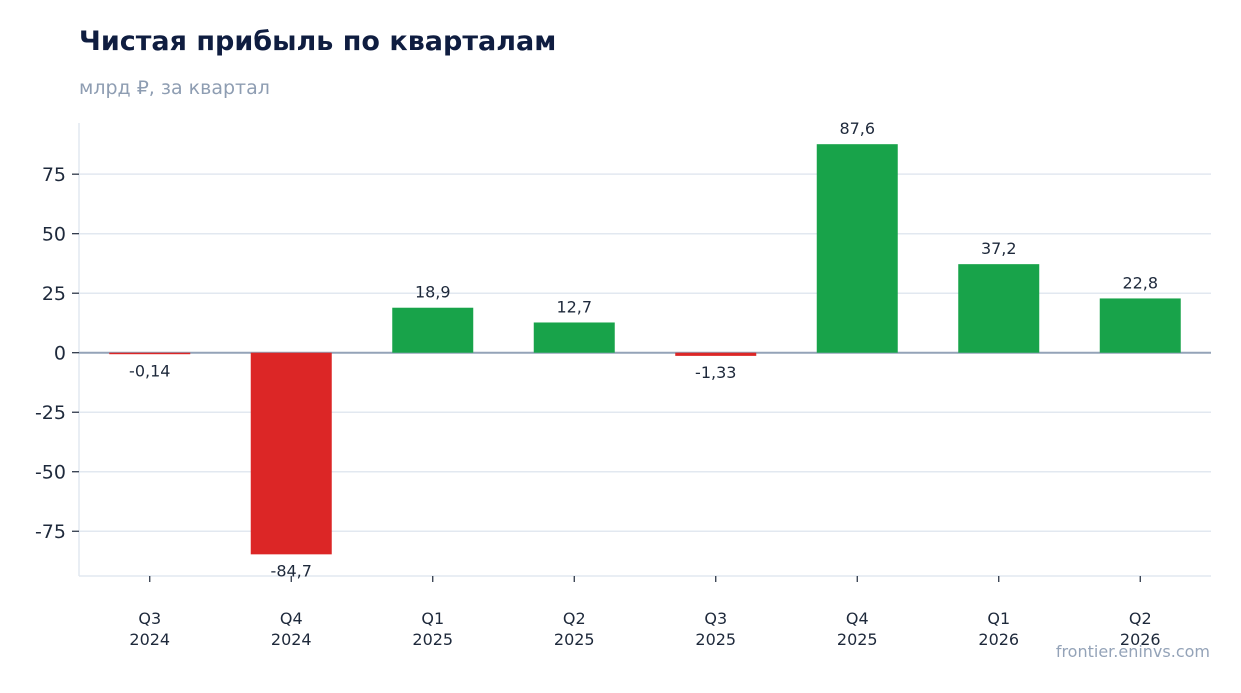  Describe the element at coordinates (574, 306) in the screenshot. I see `data-label: 12,7` at that location.